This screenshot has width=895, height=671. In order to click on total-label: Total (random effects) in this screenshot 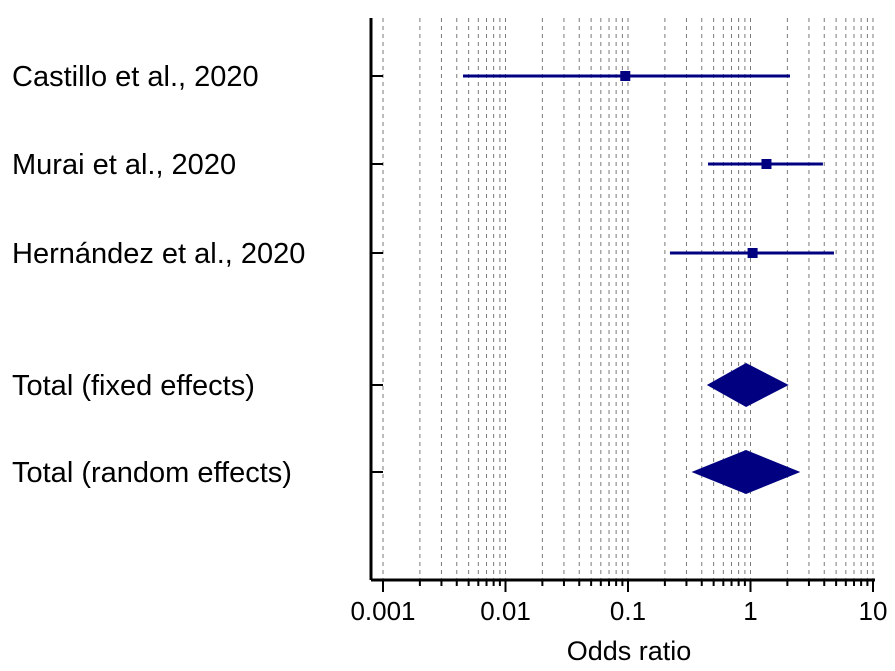, I will do `click(152, 473)`.